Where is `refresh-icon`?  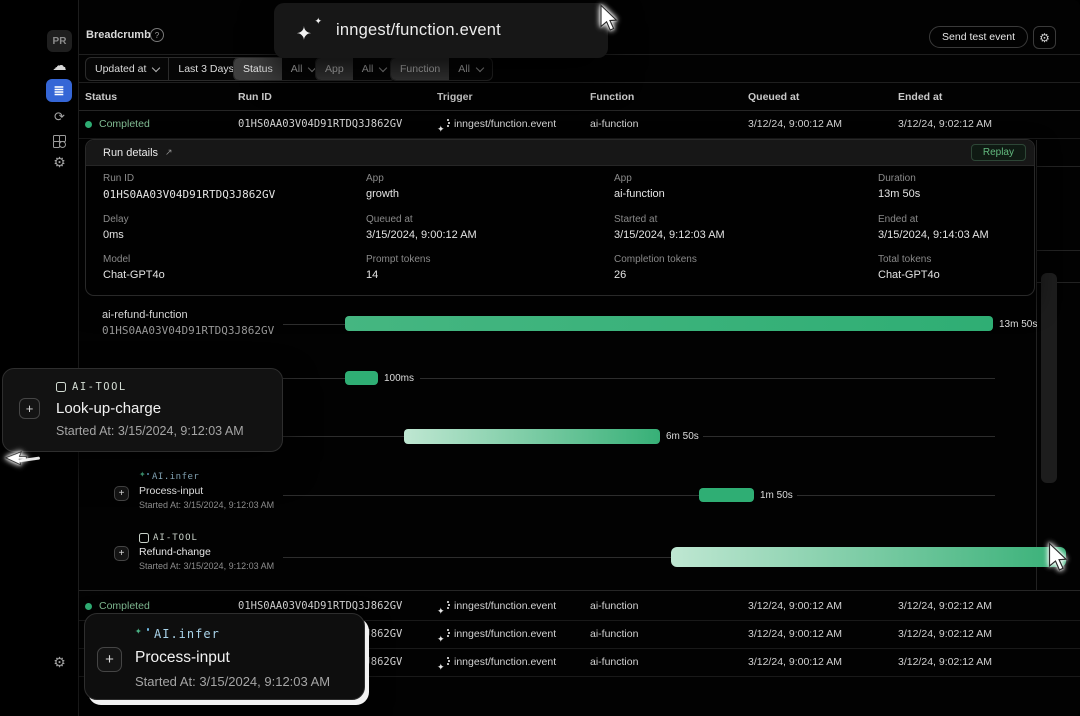
refresh-icon is located at coordinates (59, 116).